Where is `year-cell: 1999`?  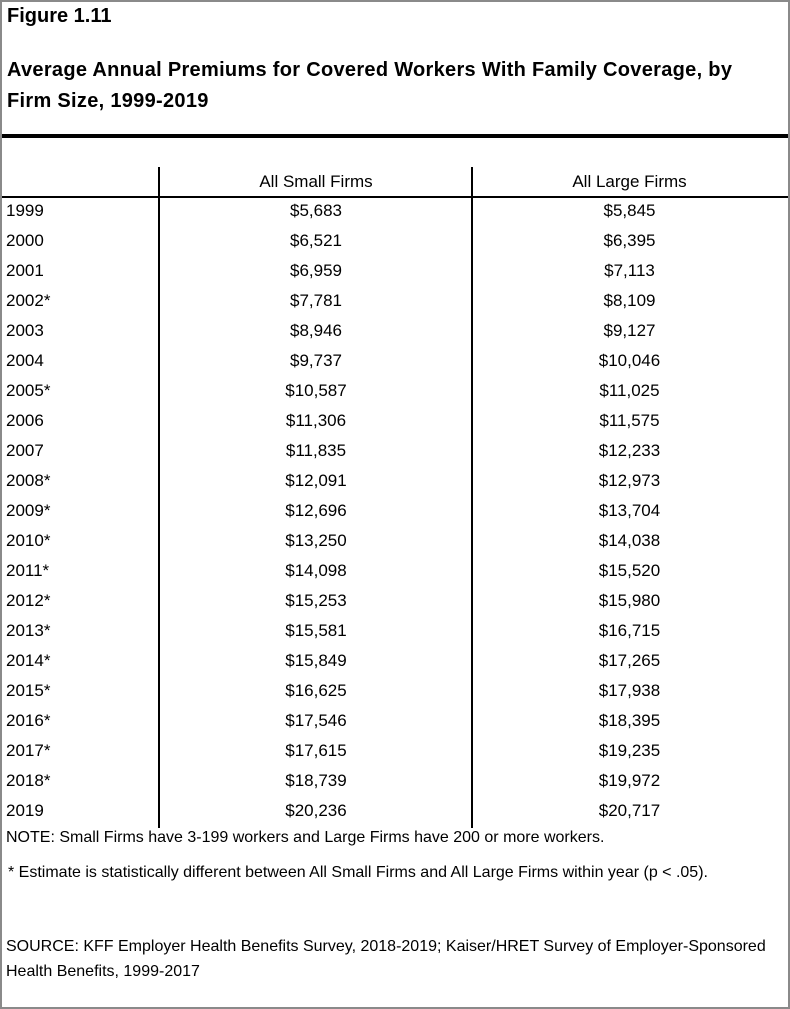 year-cell: 1999 is located at coordinates (25, 210).